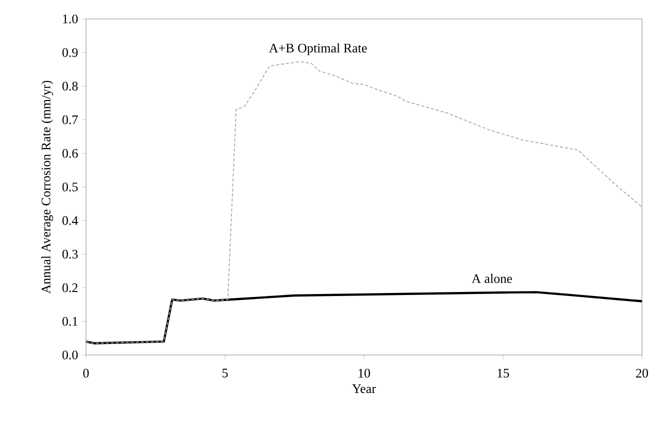 This screenshot has height=428, width=652. Describe the element at coordinates (70, 321) in the screenshot. I see `y-tick-label: 0.1` at that location.